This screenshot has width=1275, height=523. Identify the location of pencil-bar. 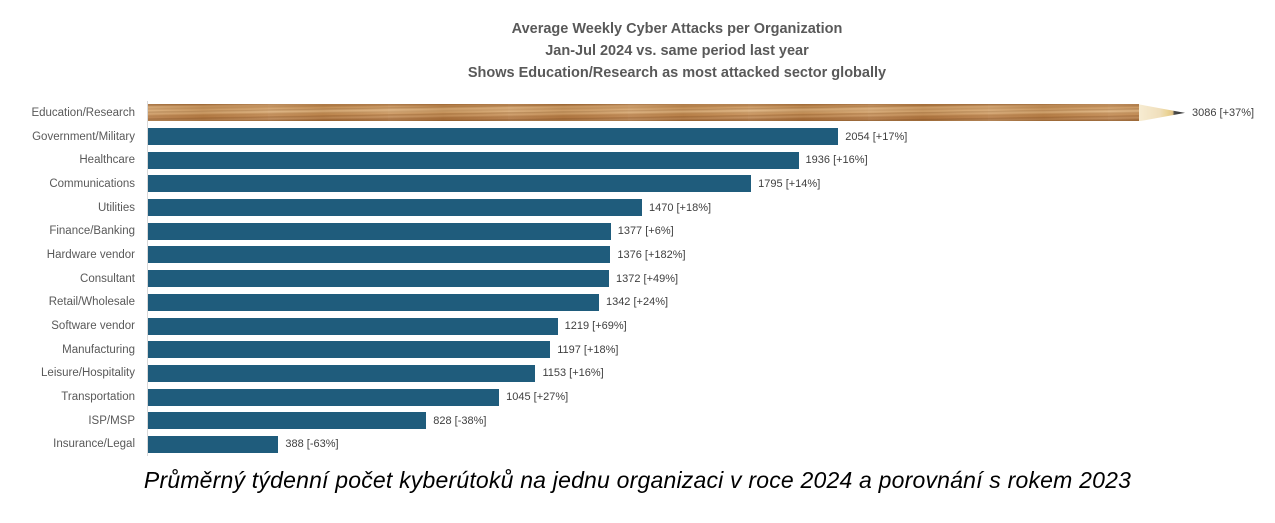
(666, 113).